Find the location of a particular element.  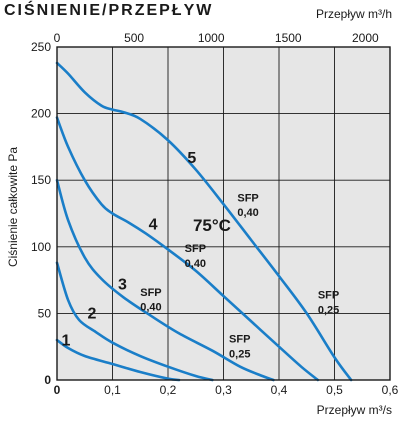

chart-title: CIŚNIENIE/PRZEPŁYW is located at coordinates (108, 9).